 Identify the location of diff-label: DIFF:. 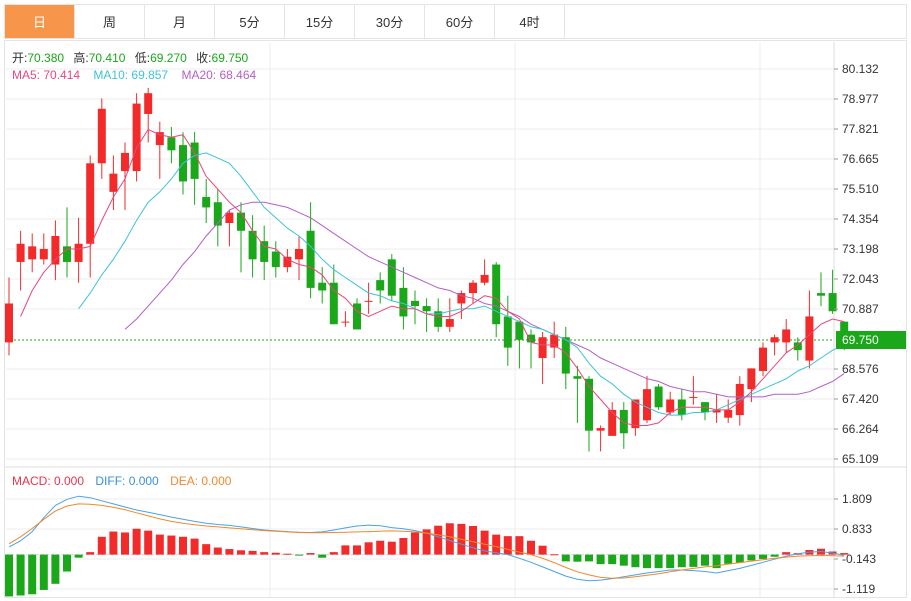
(111, 481).